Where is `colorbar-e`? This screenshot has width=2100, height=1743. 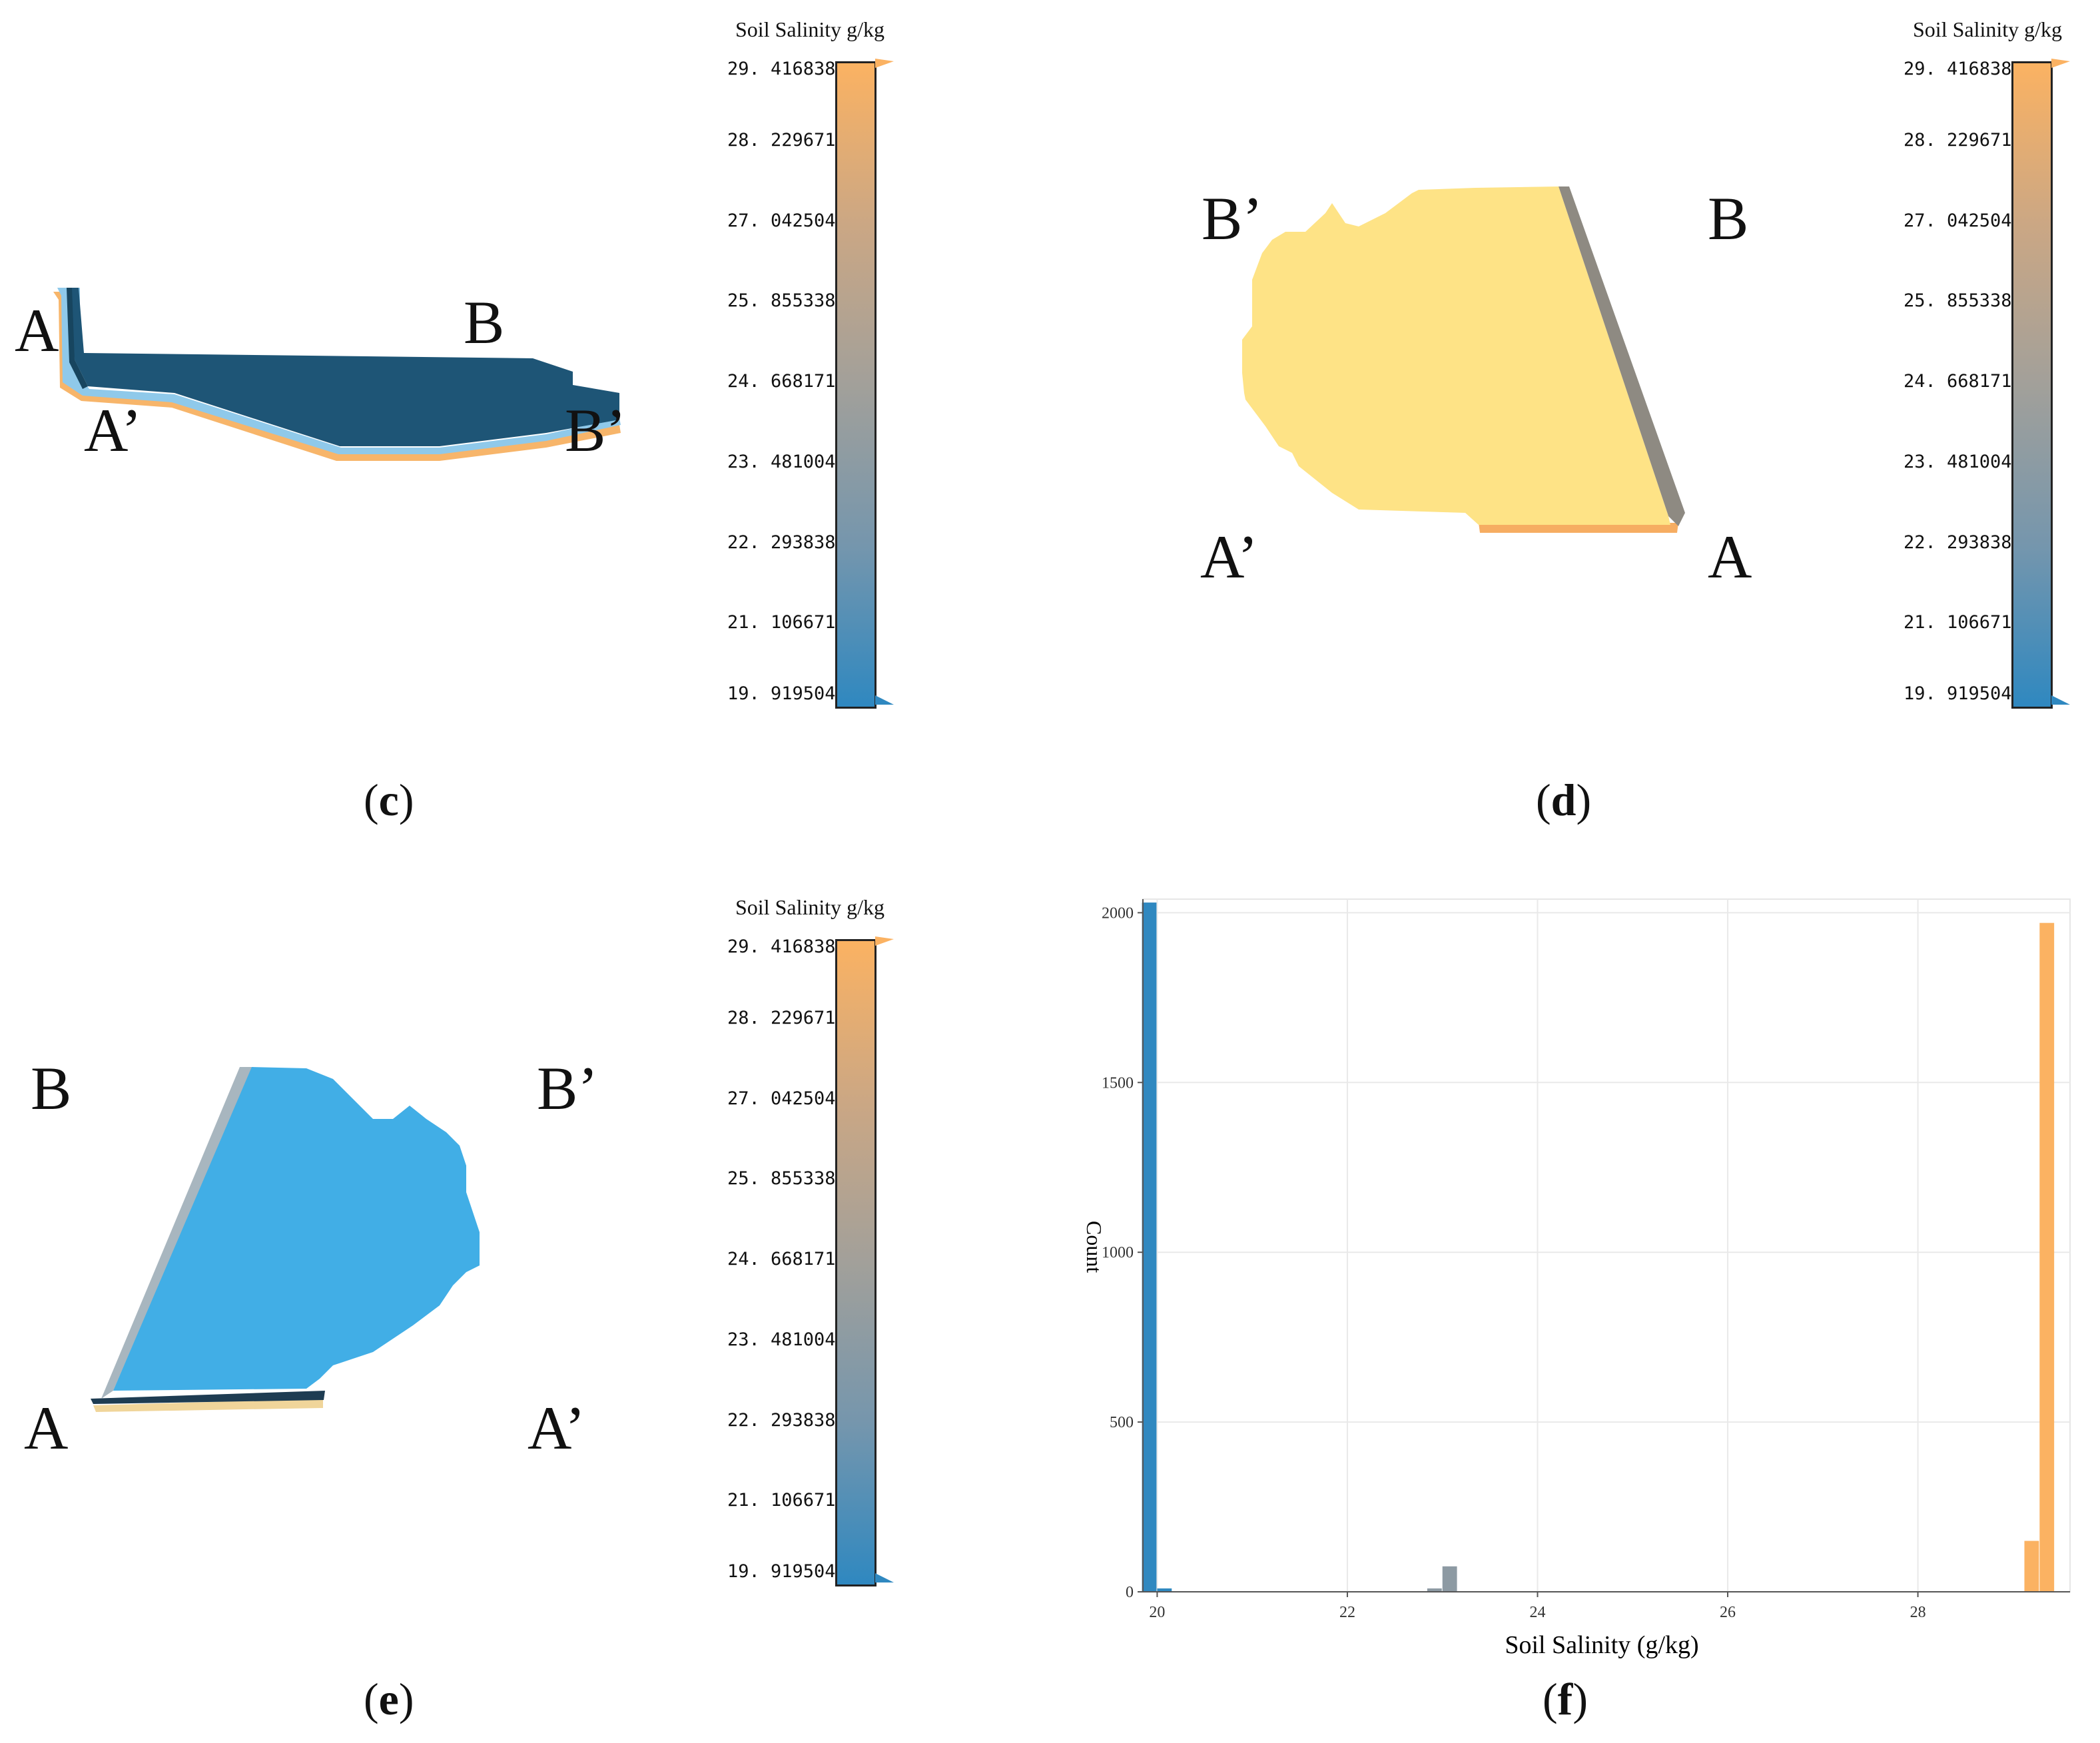
colorbar-e is located at coordinates (855, 1262).